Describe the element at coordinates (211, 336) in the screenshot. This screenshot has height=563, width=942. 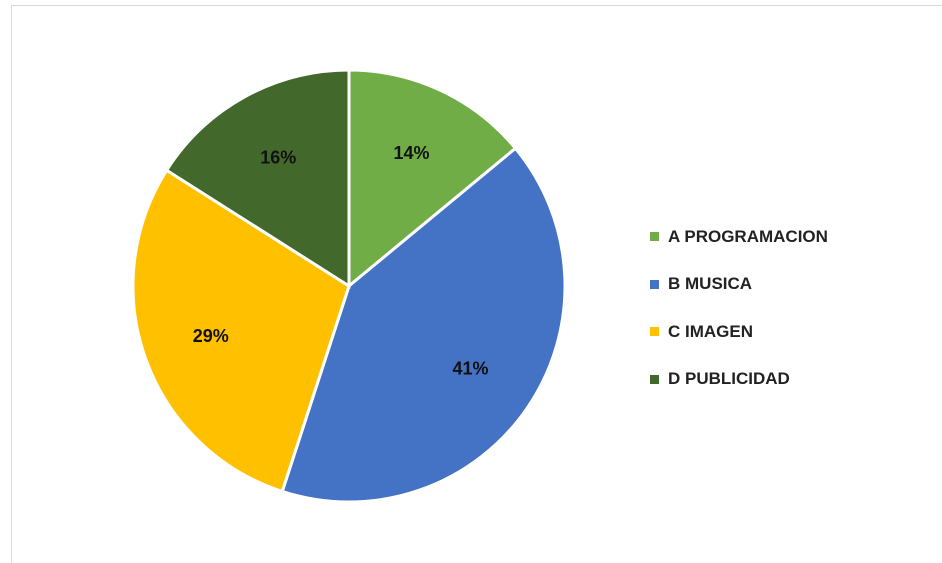
I see `data-label: 29%` at that location.